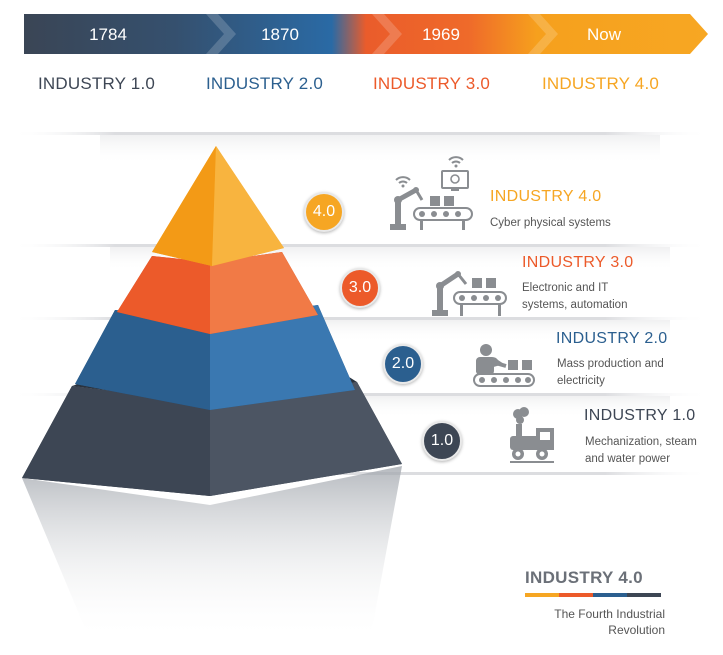 The height and width of the screenshot is (655, 723). Describe the element at coordinates (324, 212) in the screenshot. I see `level-badge-4: 4.0` at that location.